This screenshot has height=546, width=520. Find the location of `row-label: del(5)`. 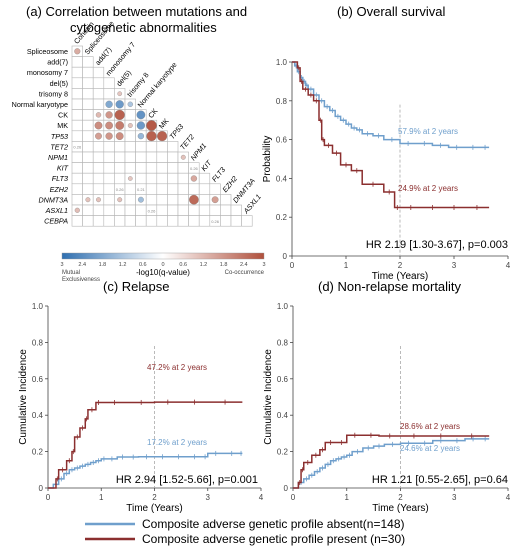

row-label: del(5) is located at coordinates (59, 83).